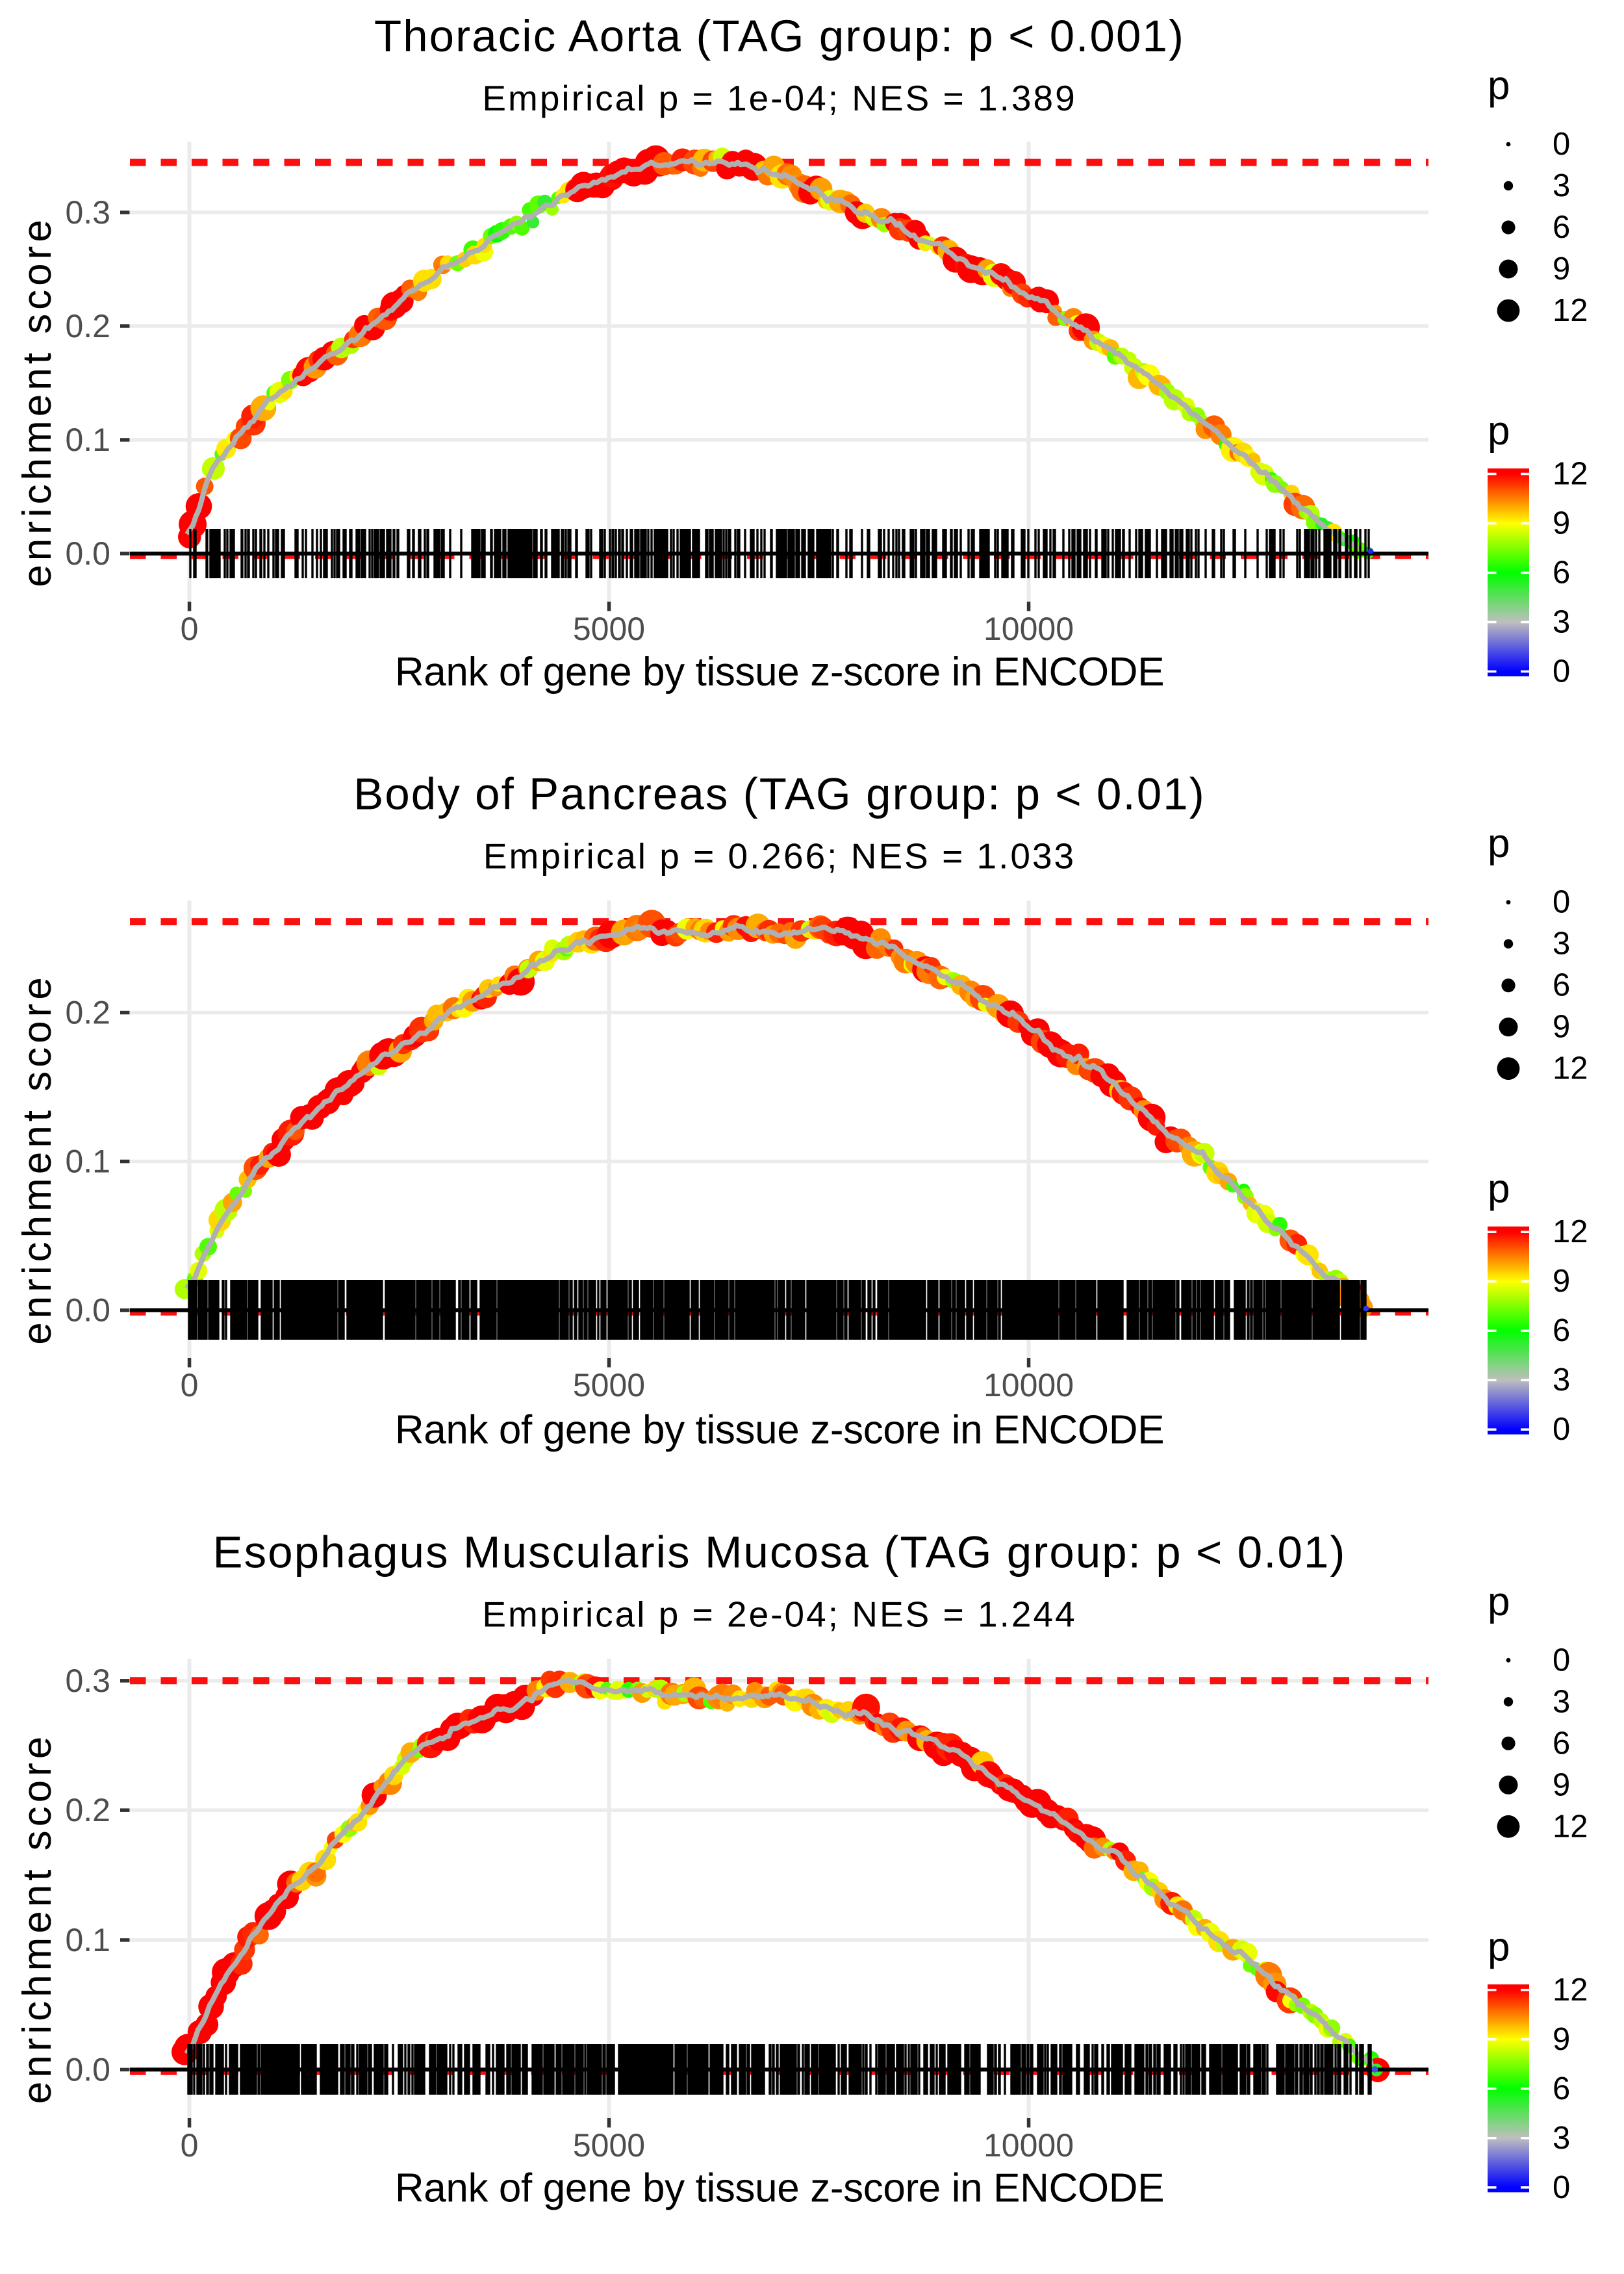 Image resolution: width=1624 pixels, height=2274 pixels. I want to click on svg-text:Empirical p = 2e-04; NES = 1.2: Empirical p = 2e-04; NES = 1.244, so click(779, 1614).